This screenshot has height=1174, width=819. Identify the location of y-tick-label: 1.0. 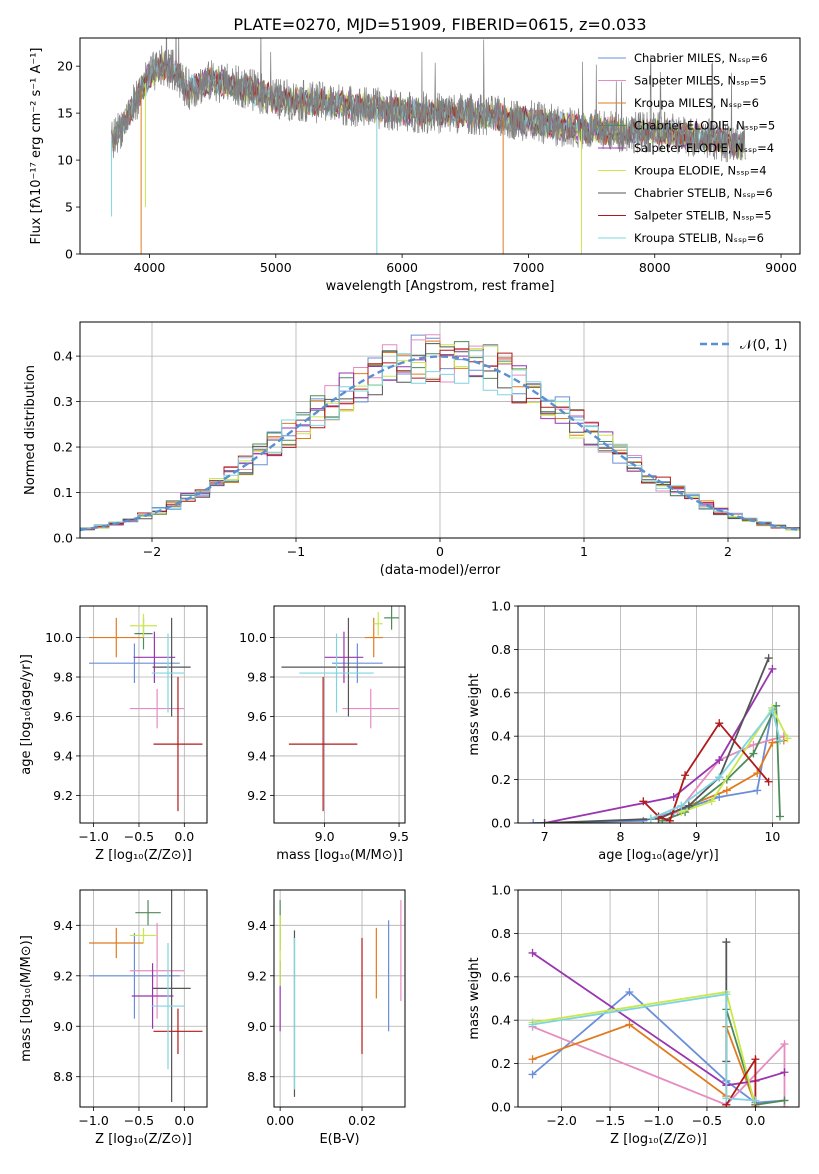
(501, 890).